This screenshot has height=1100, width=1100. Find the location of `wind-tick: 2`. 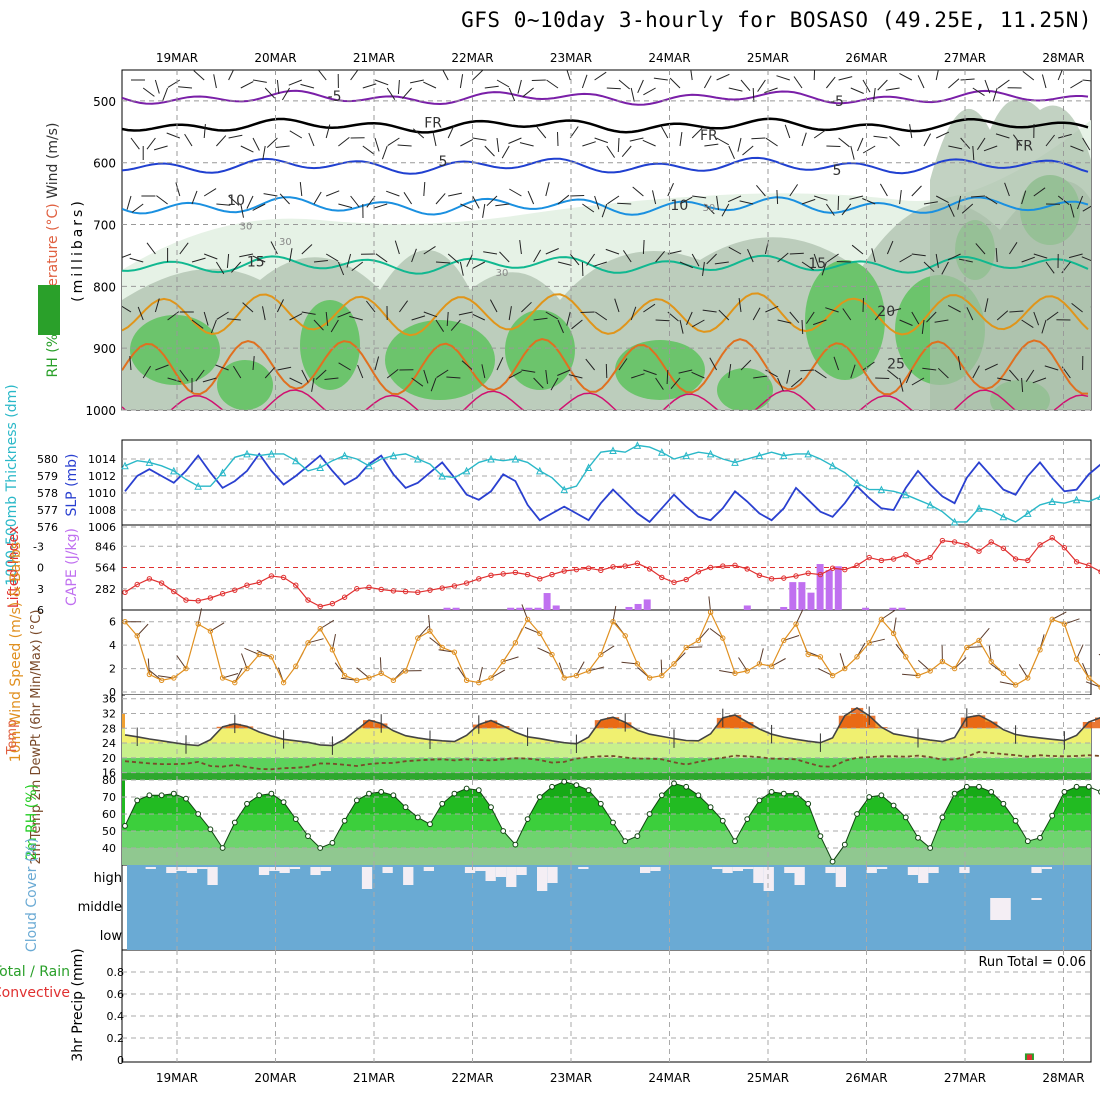

wind-tick: 2 is located at coordinates (112, 669).